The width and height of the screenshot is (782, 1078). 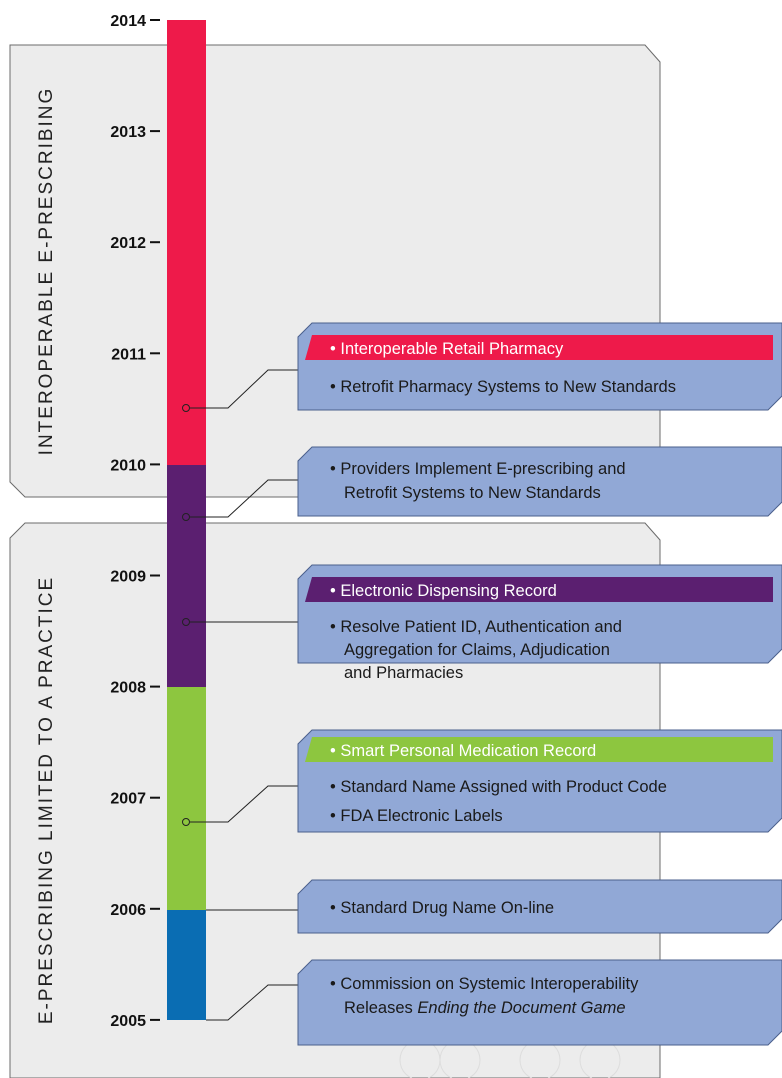 I want to click on event-header-text: • Interoperable Retail Pharmacy, so click(x=447, y=349).